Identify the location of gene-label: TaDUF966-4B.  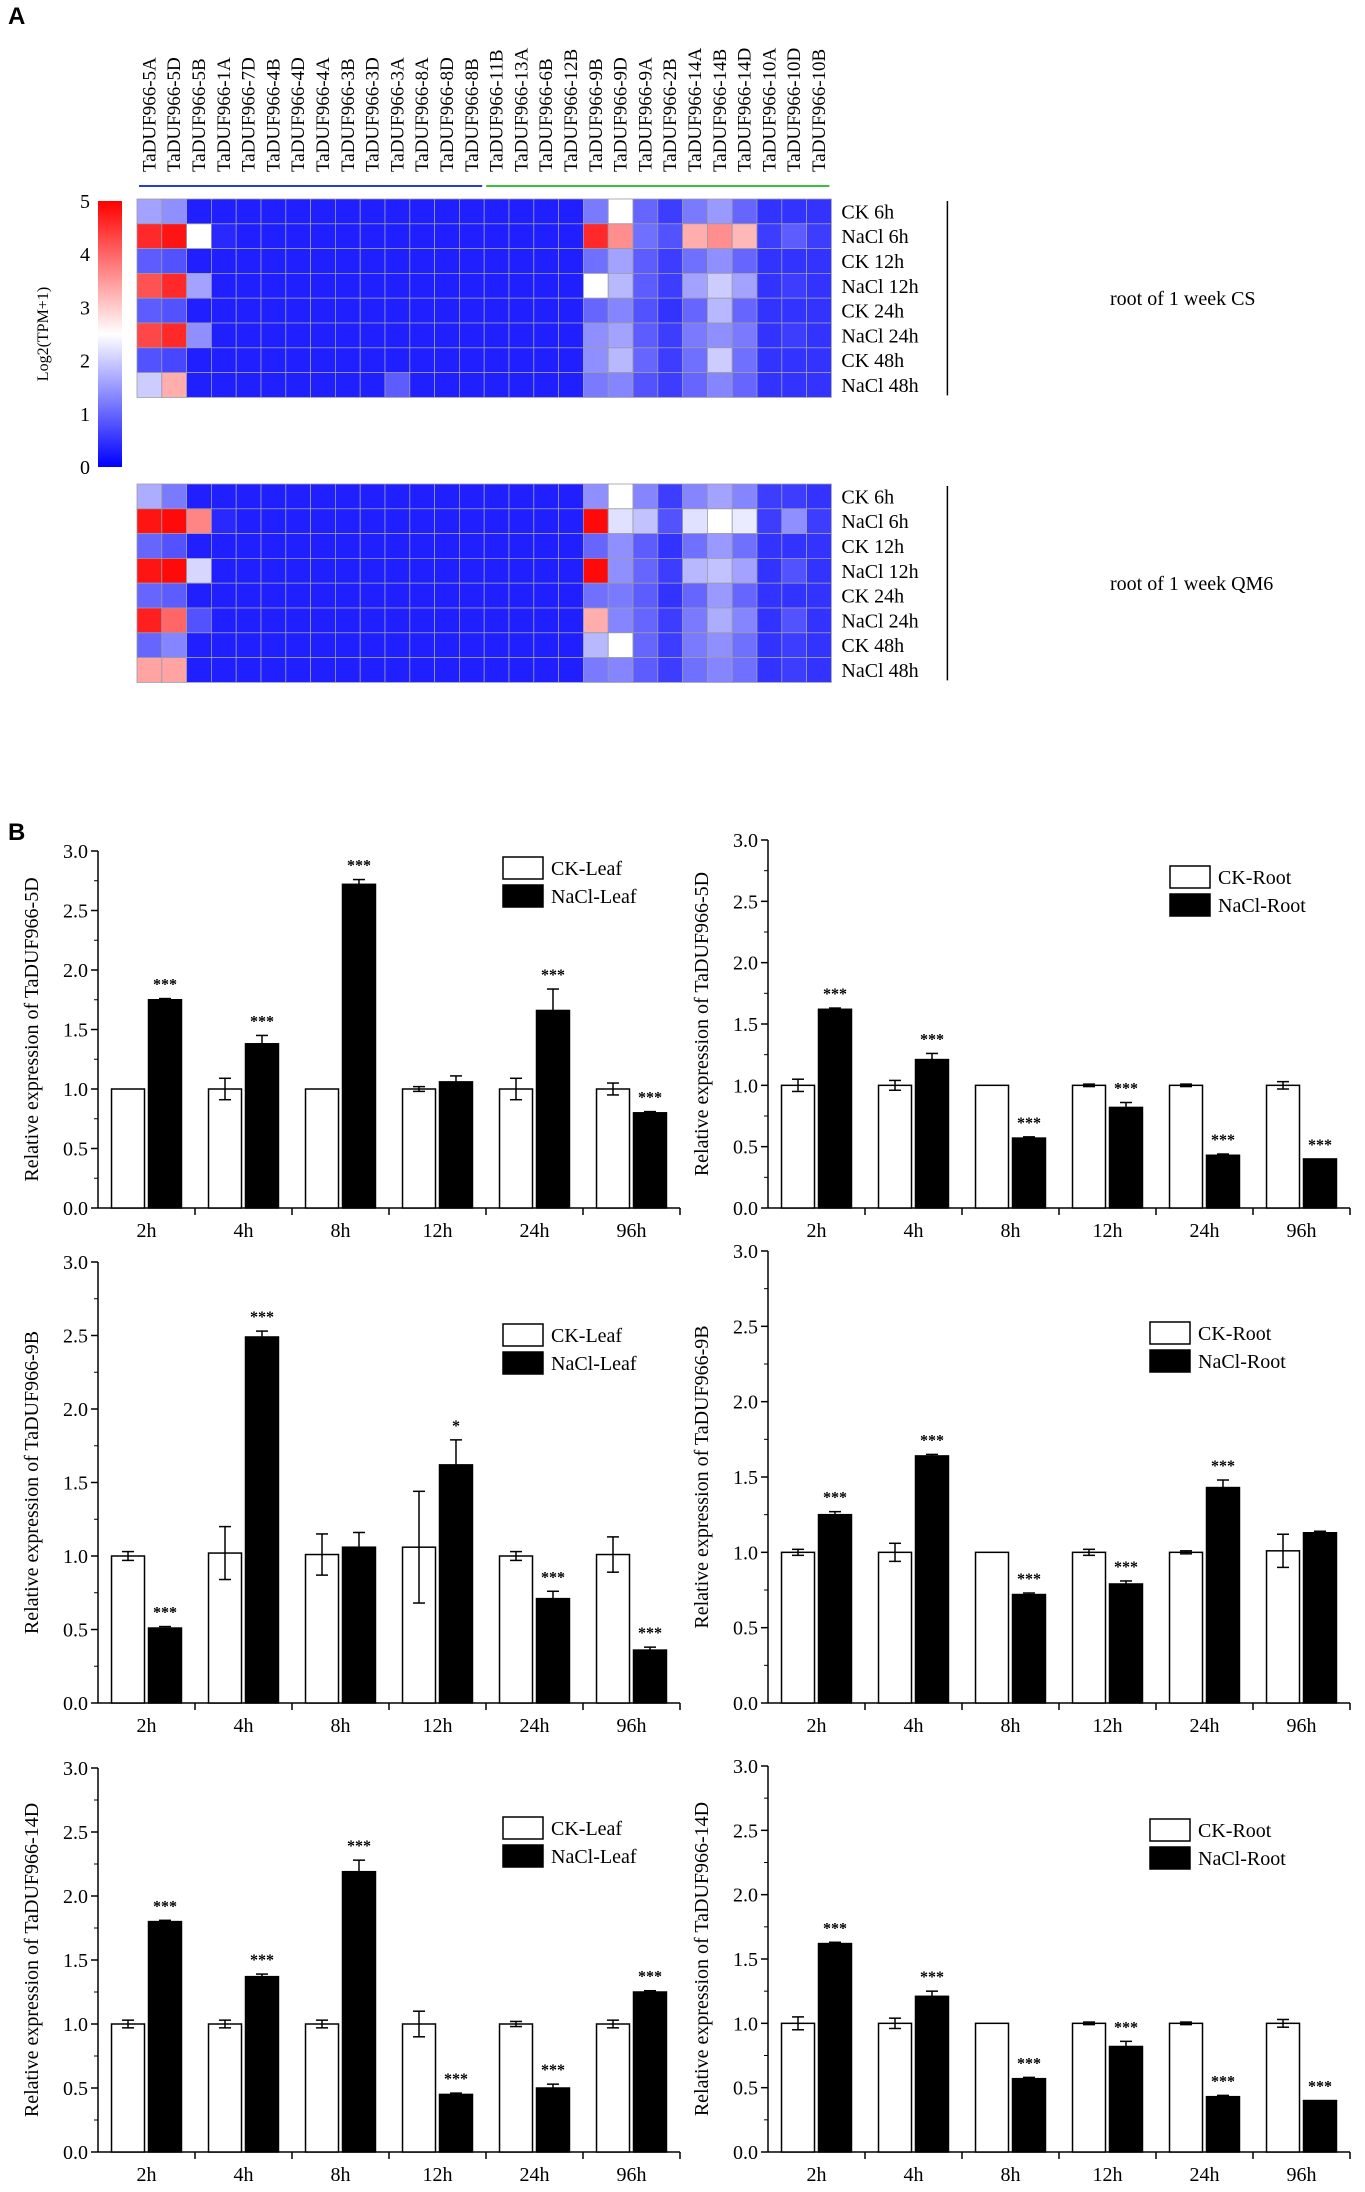
(273, 115).